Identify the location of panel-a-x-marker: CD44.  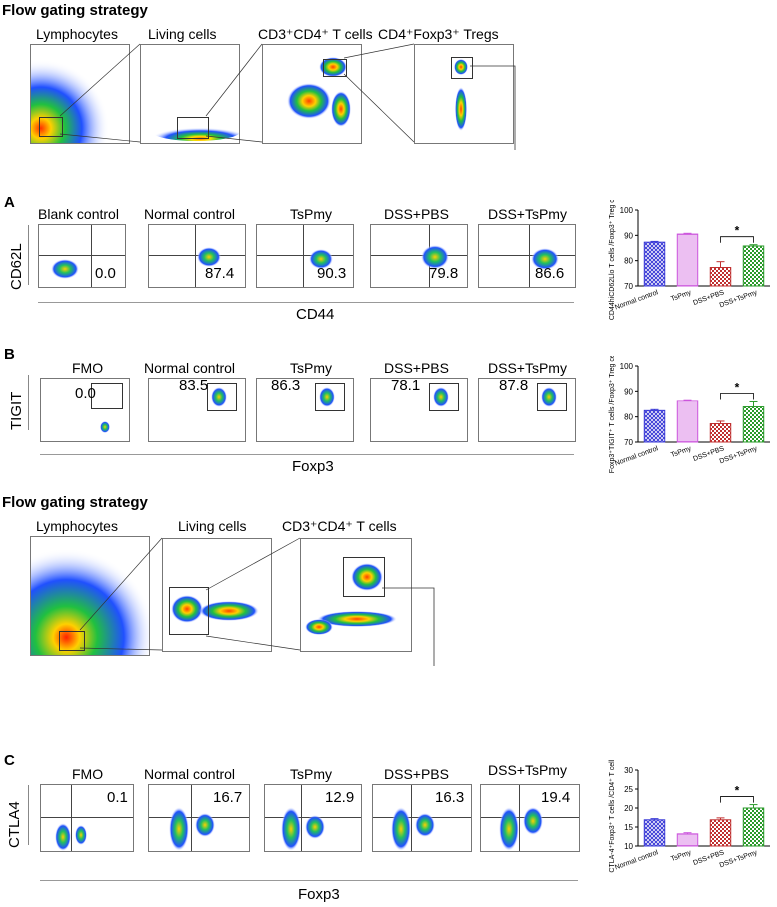
(315, 314).